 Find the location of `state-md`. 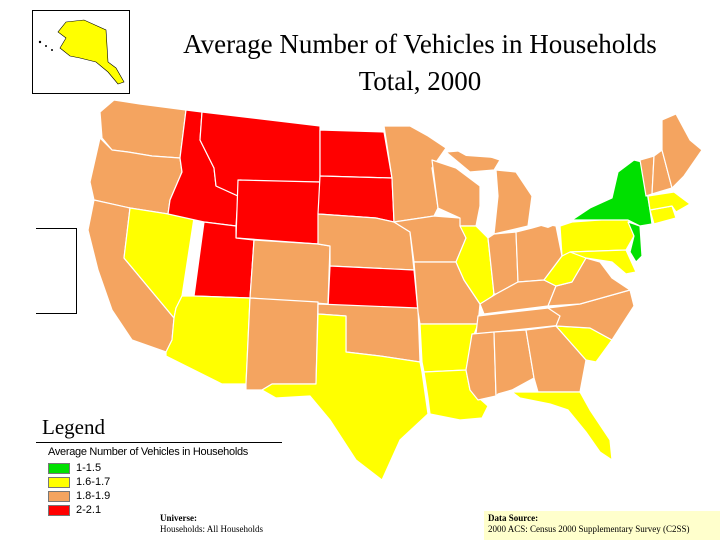

state-md is located at coordinates (603, 262).